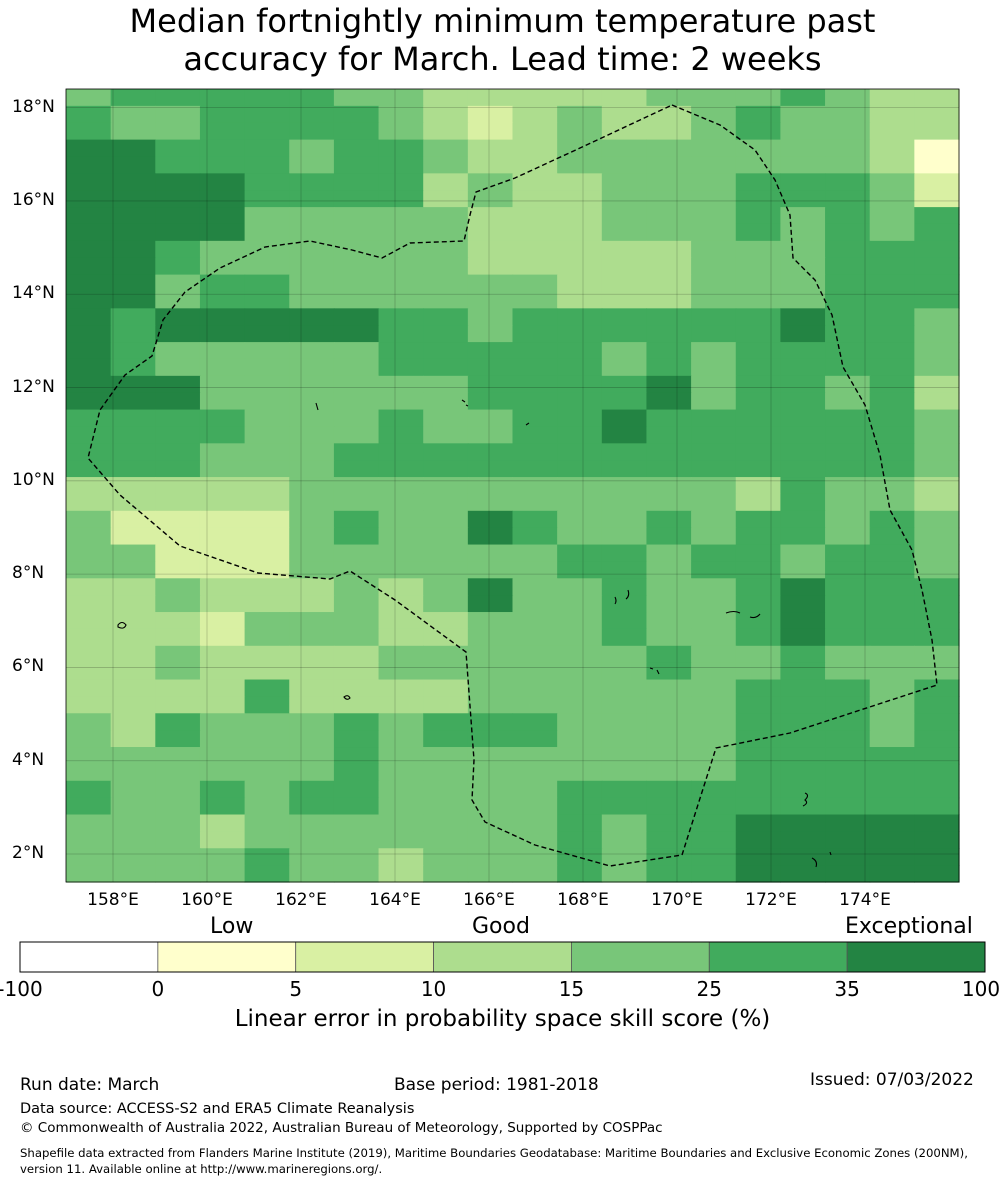 The height and width of the screenshot is (1185, 1005). What do you see at coordinates (28, 666) in the screenshot?
I see `latitude-label: 6°N` at bounding box center [28, 666].